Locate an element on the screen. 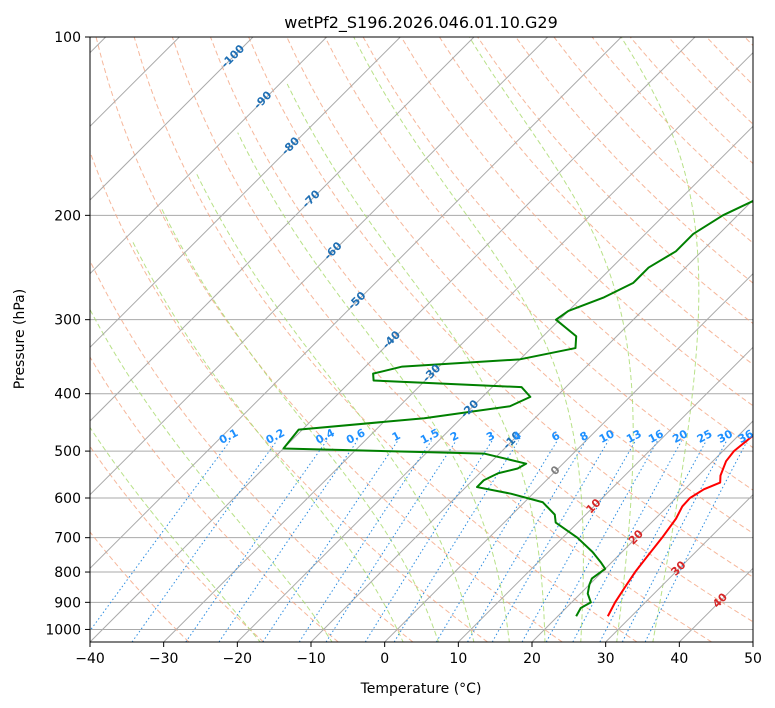 Image resolution: width=775 pixels, height=708 pixels. x-tick-label: 0 is located at coordinates (384, 659).